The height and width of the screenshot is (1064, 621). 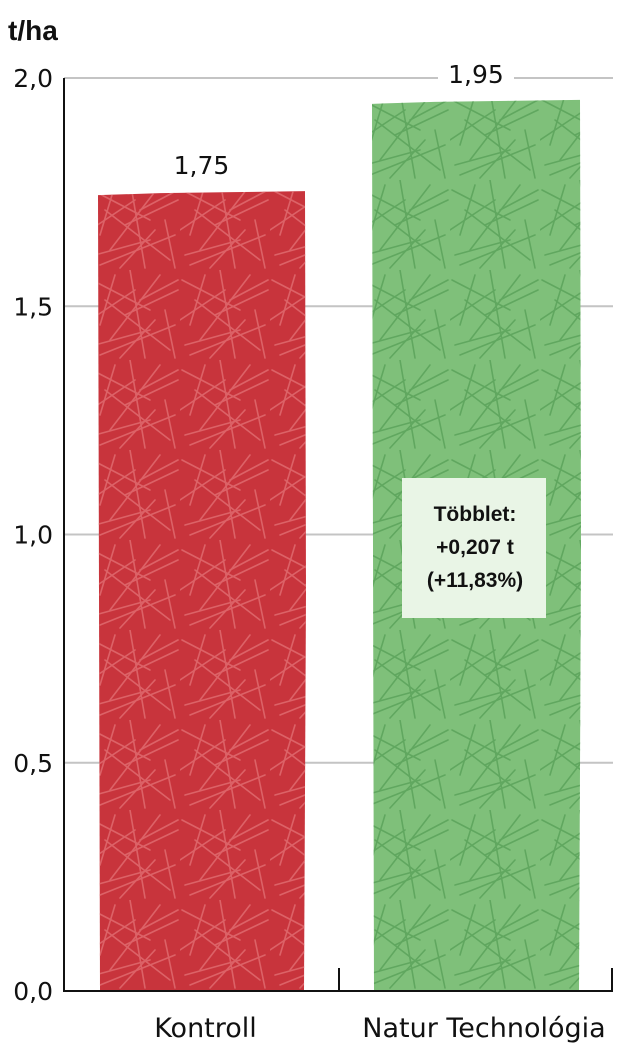 I want to click on y-tick-label: 0,0, so click(x=33, y=991).